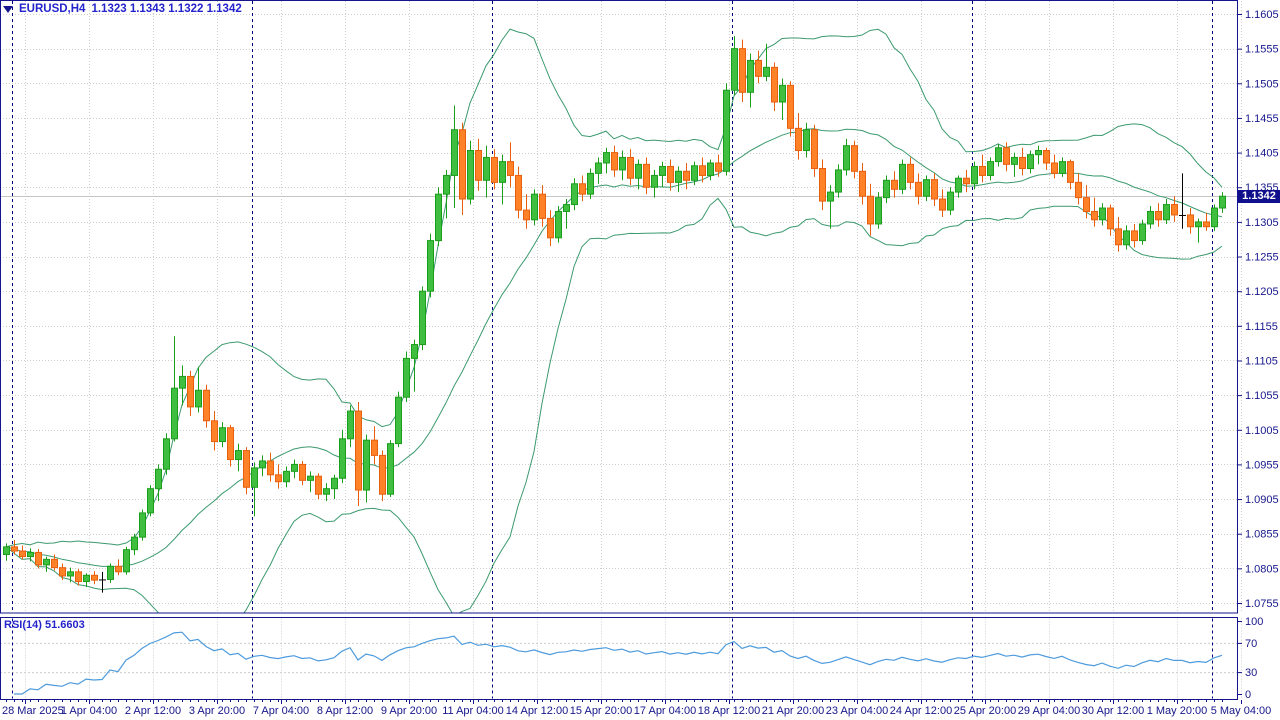 The image size is (1280, 720). Describe the element at coordinates (1262, 223) in the screenshot. I see `price-tick-label: 1.1305` at that location.